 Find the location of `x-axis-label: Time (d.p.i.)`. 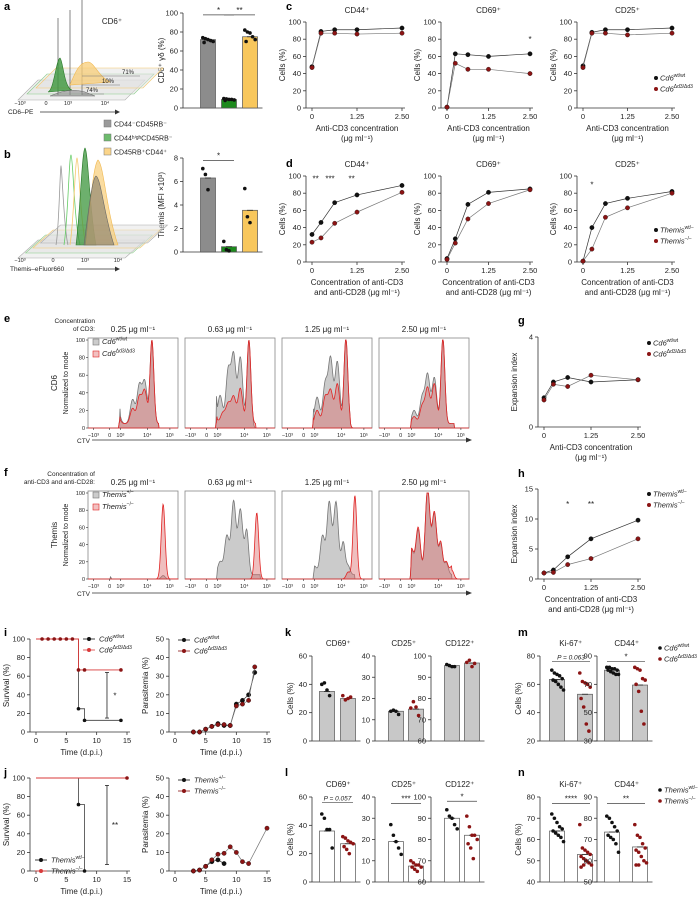

x-axis-label: Time (d.p.i.) is located at coordinates (81, 752).